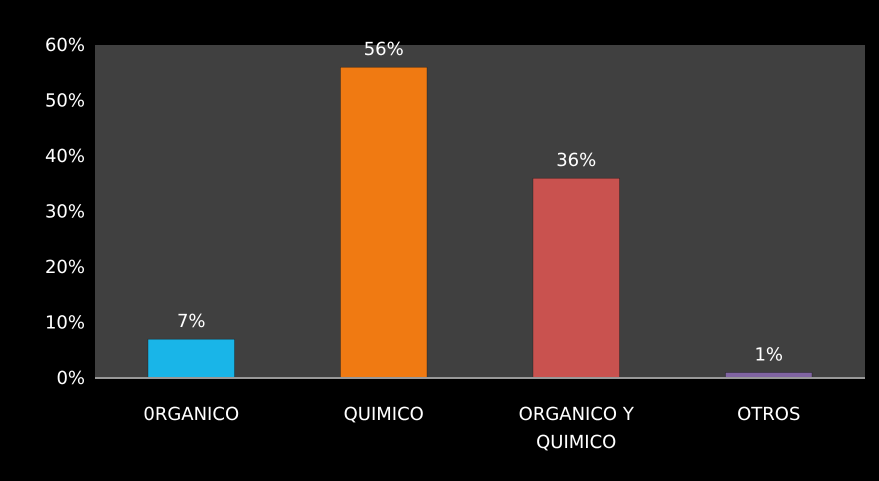  What do you see at coordinates (191, 321) in the screenshot?
I see `data-label: 7%` at bounding box center [191, 321].